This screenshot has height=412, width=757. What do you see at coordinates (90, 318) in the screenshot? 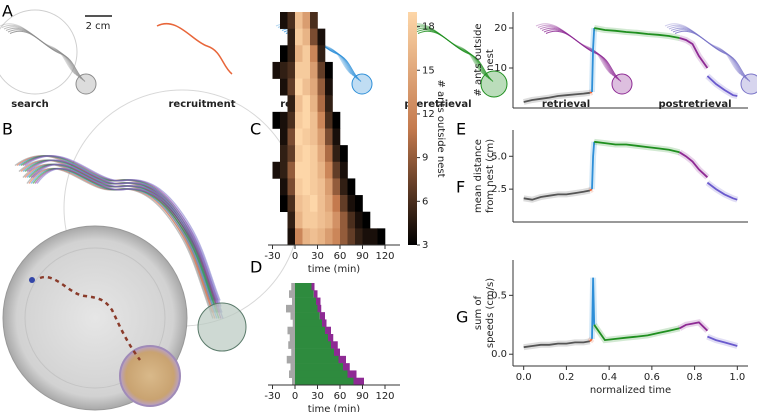
I see `photo-ants` at bounding box center [90, 318].